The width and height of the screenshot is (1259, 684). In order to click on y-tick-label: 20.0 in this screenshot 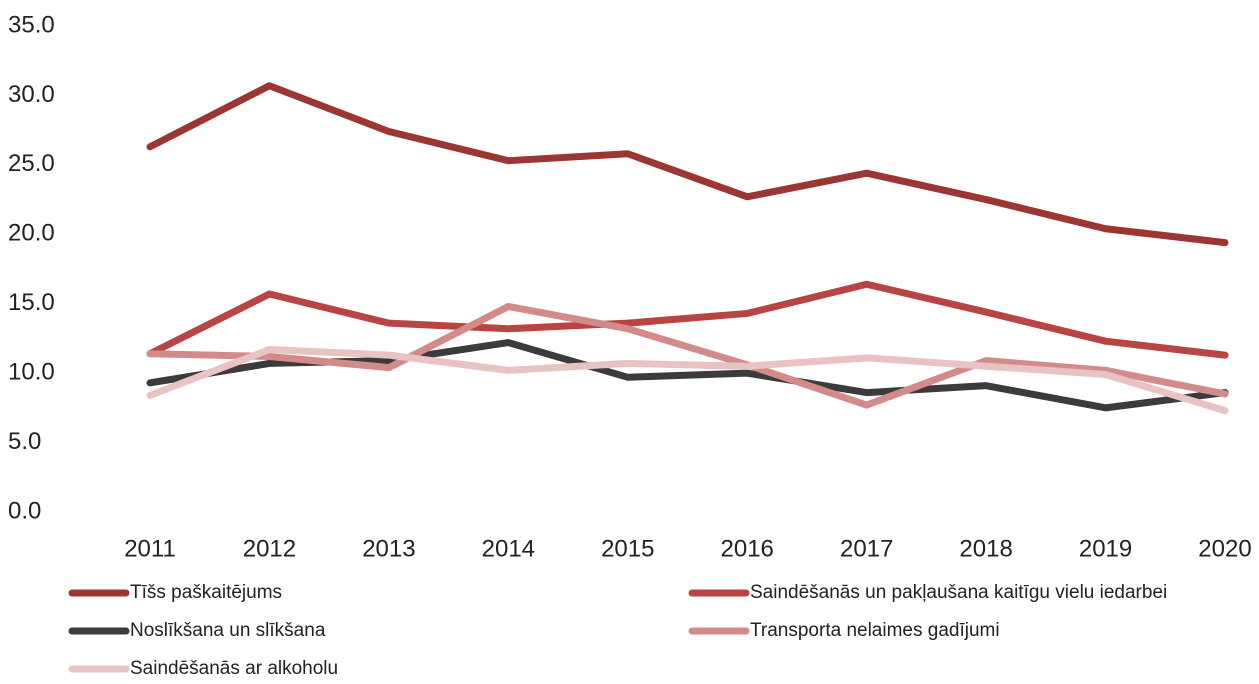, I will do `click(31, 233)`.